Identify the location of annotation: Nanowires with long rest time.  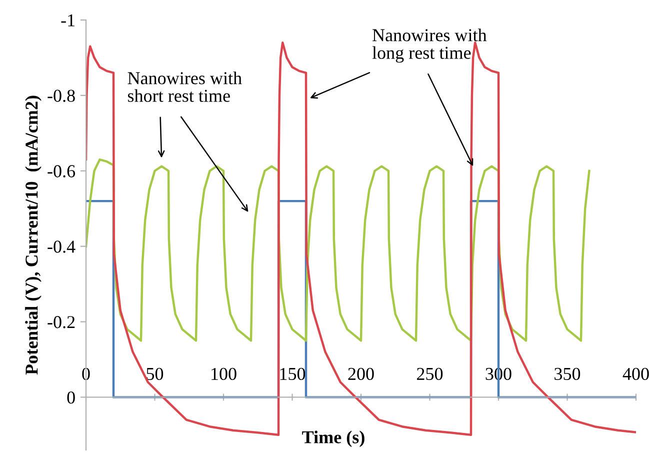
(429, 45).